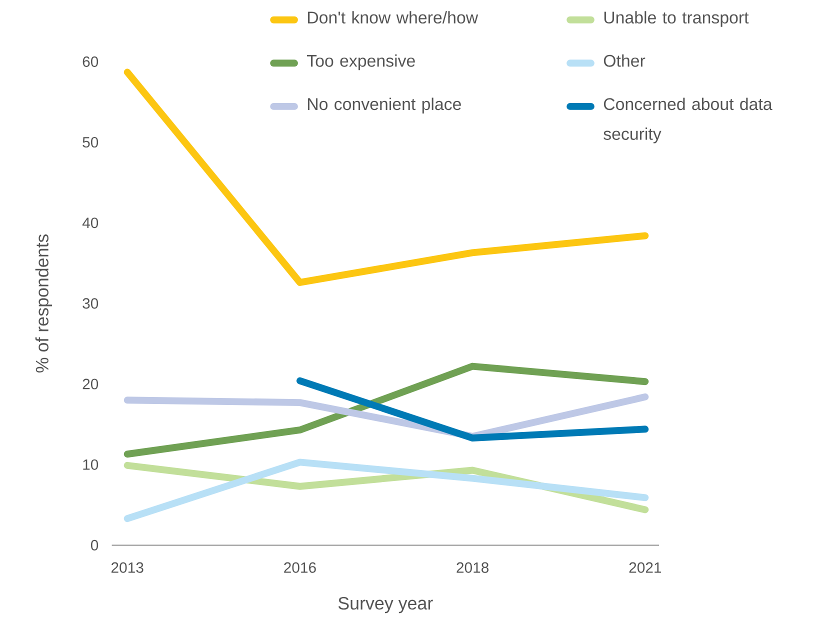 This screenshot has height=638, width=817. What do you see at coordinates (676, 19) in the screenshot?
I see `legend-label: Unable to transport` at bounding box center [676, 19].